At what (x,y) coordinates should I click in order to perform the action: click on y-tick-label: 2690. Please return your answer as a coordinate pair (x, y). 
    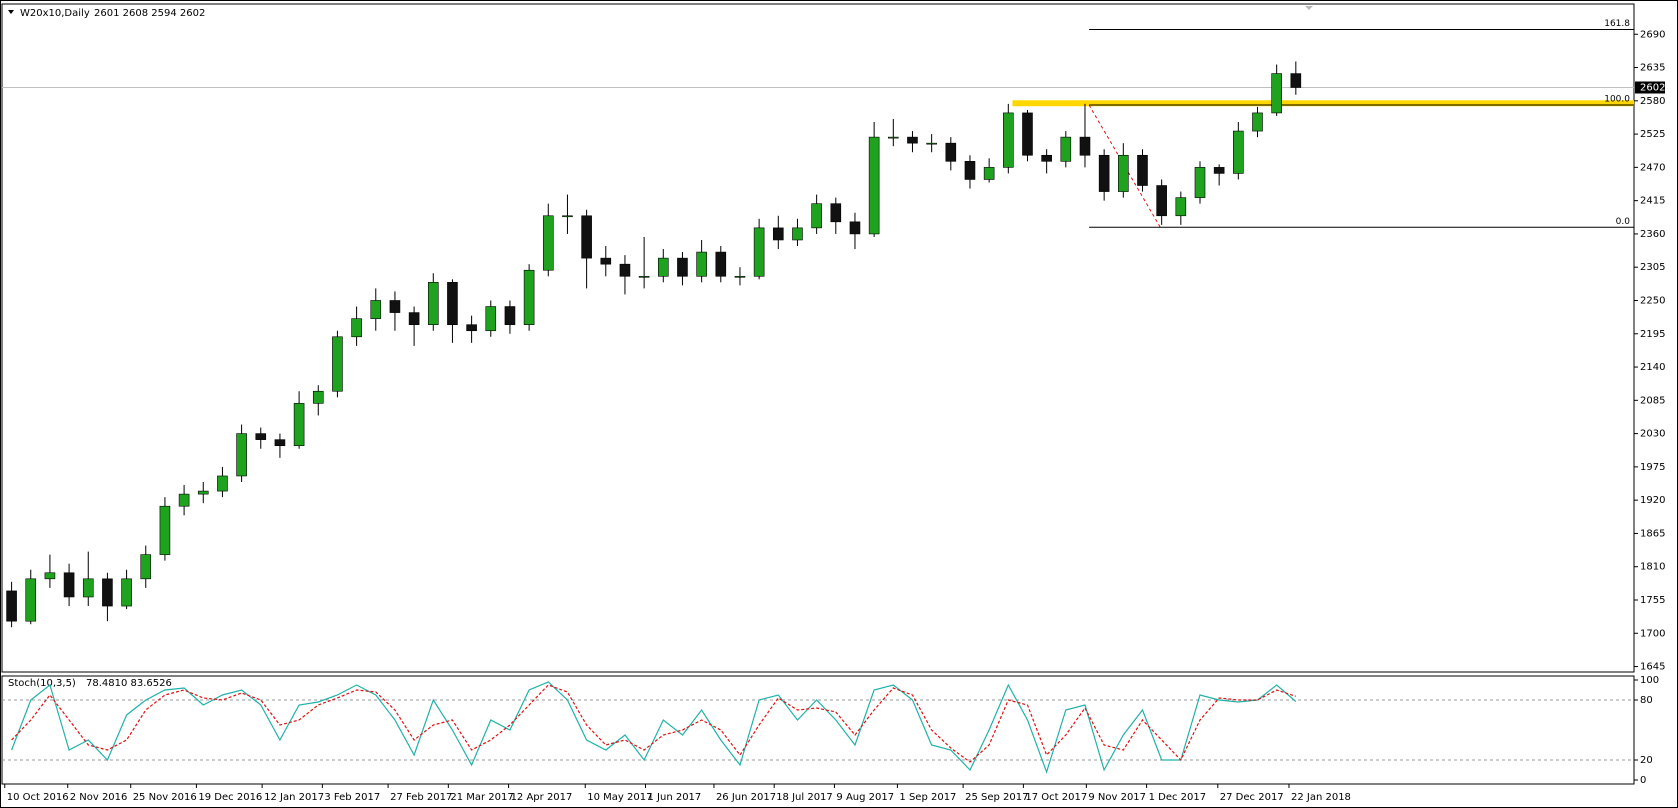
    Looking at the image, I should click on (1652, 34).